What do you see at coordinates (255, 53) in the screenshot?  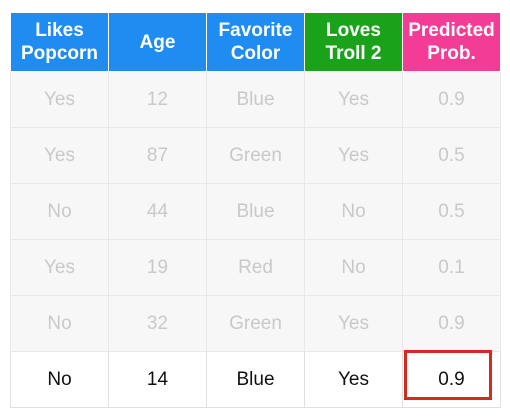 I see `header-line: Color` at bounding box center [255, 53].